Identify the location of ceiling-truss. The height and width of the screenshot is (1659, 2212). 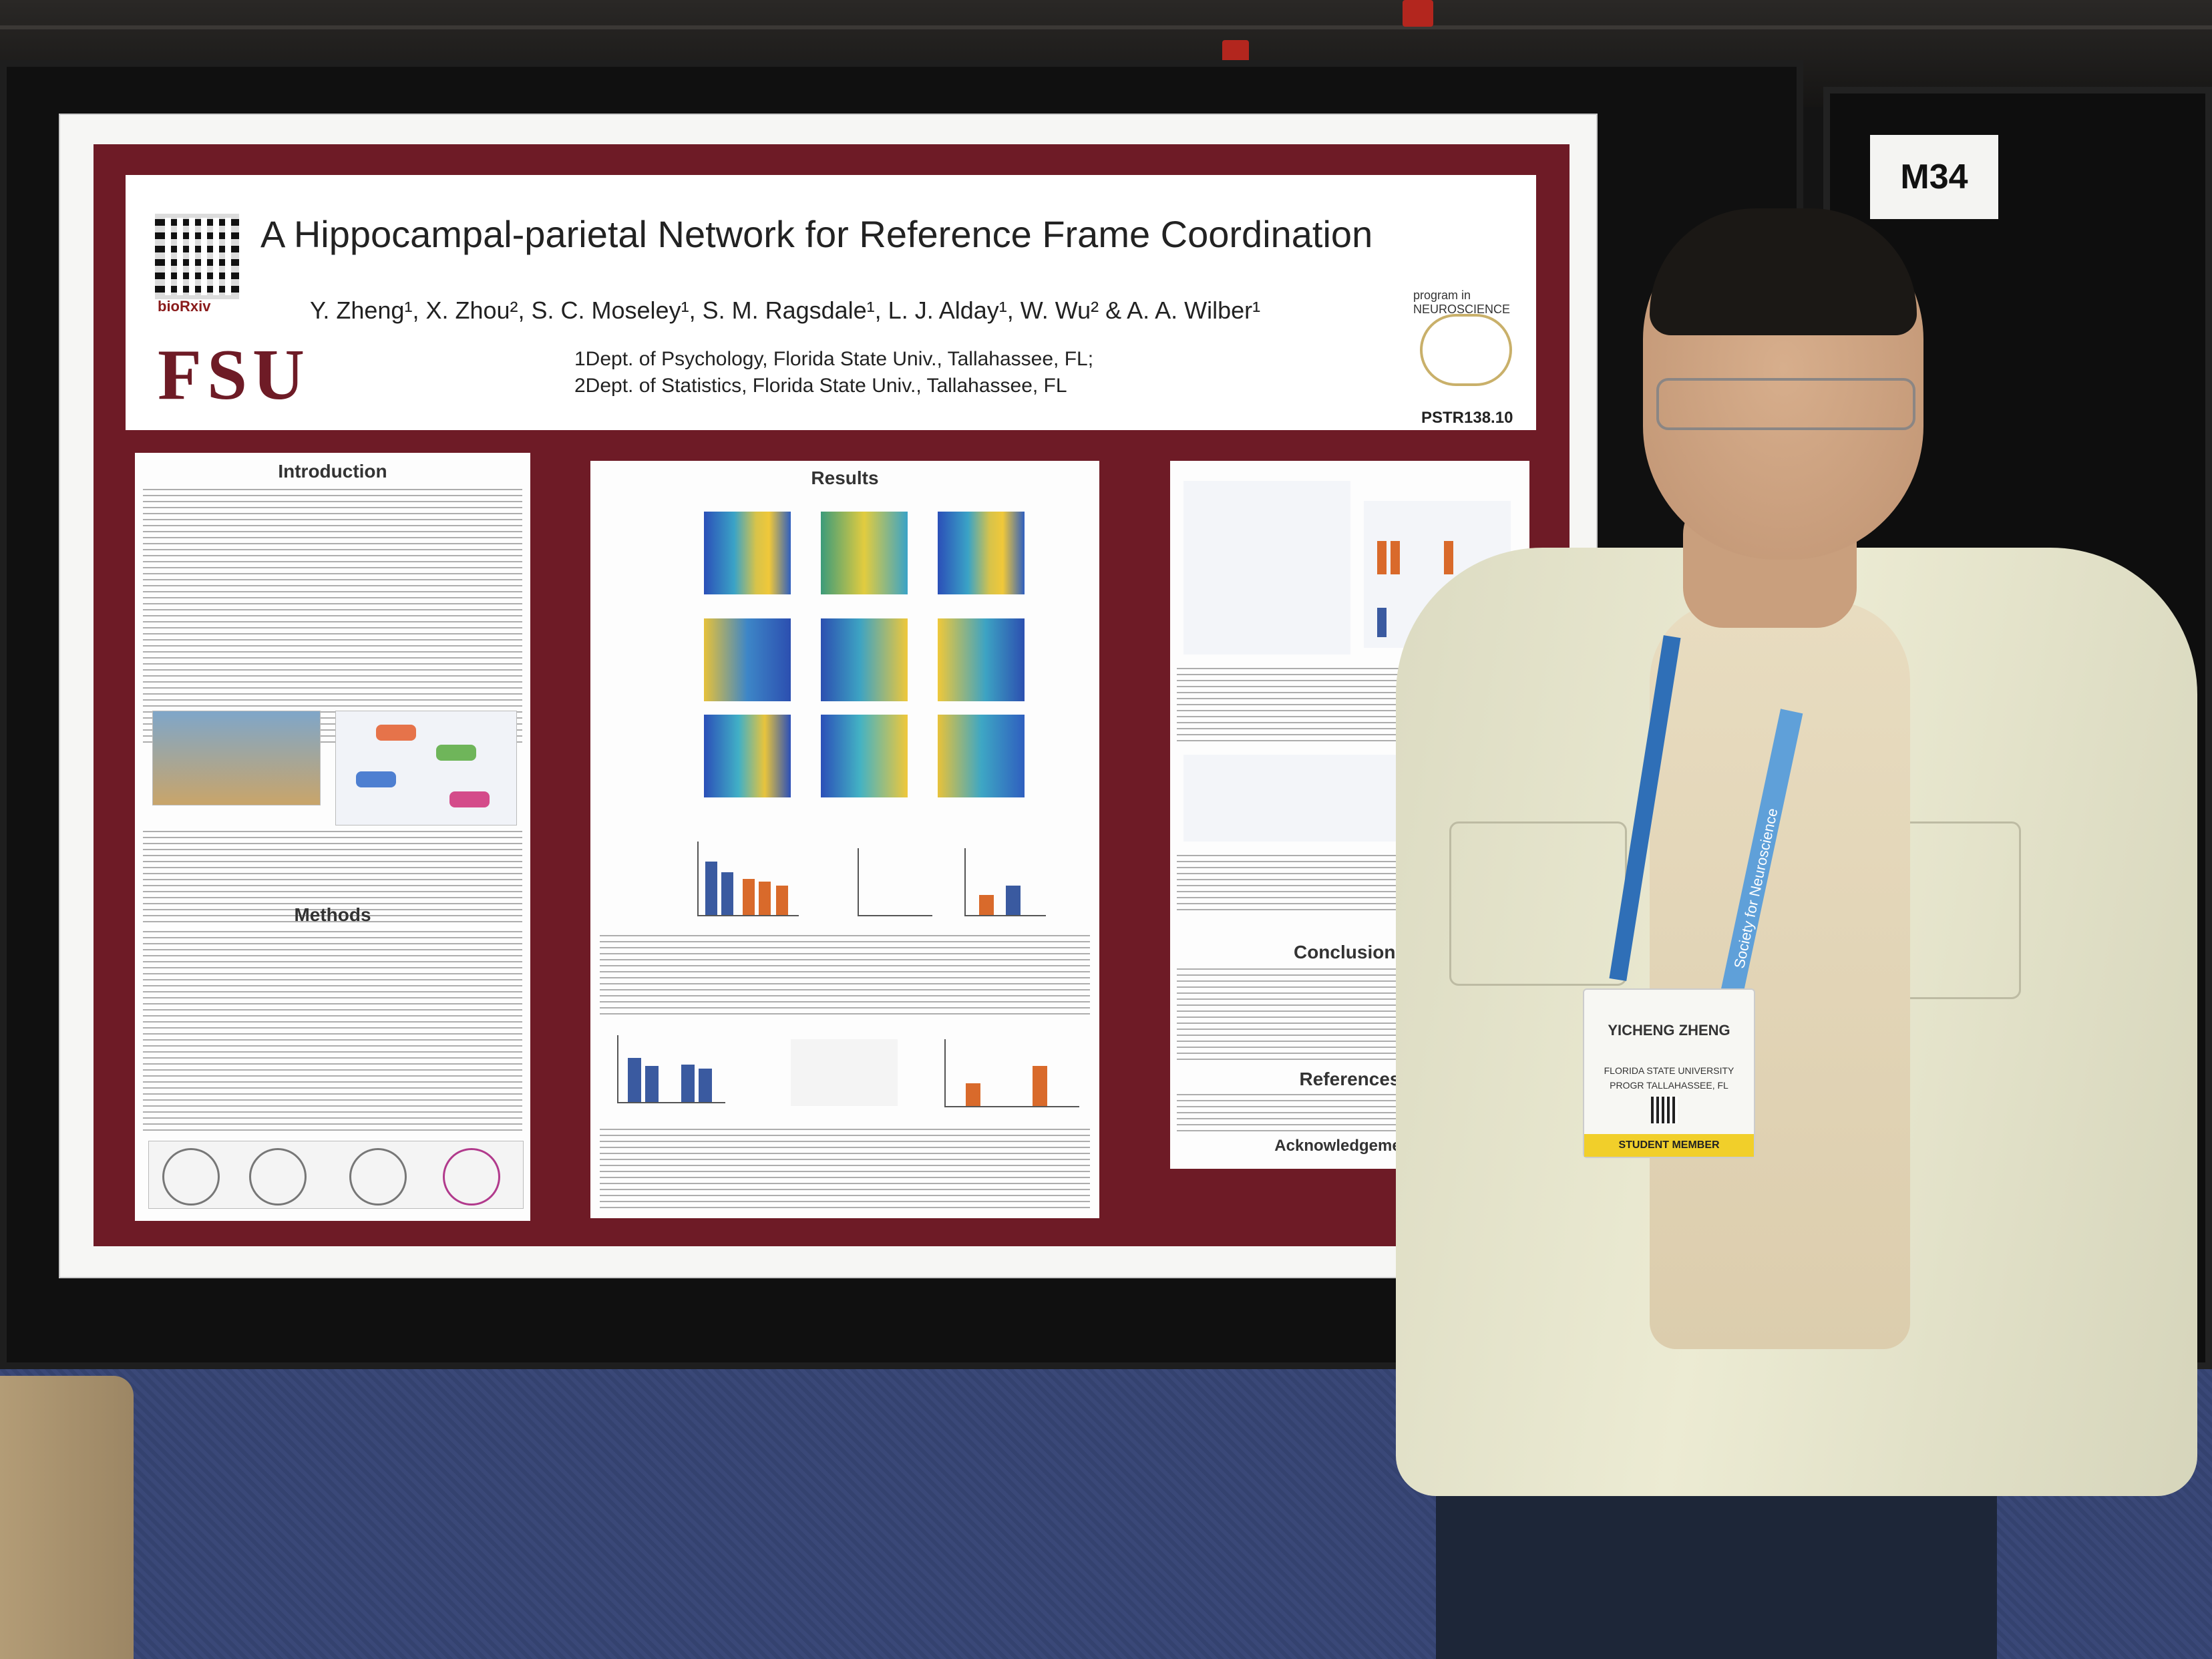
(1106, 27).